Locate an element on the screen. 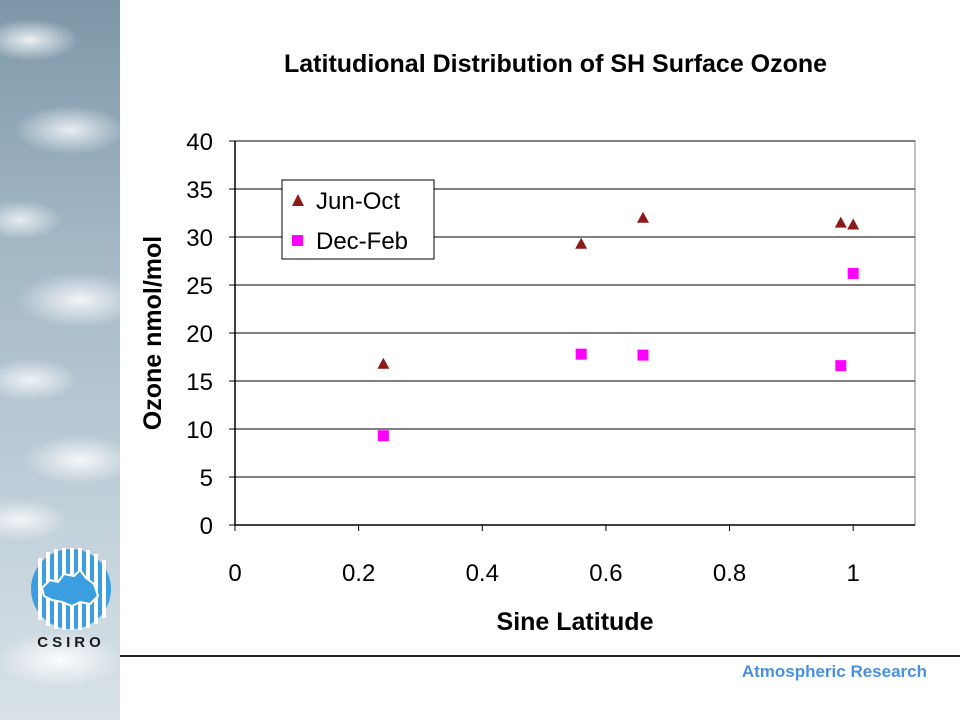 This screenshot has width=960, height=720. footer-divider is located at coordinates (540, 656).